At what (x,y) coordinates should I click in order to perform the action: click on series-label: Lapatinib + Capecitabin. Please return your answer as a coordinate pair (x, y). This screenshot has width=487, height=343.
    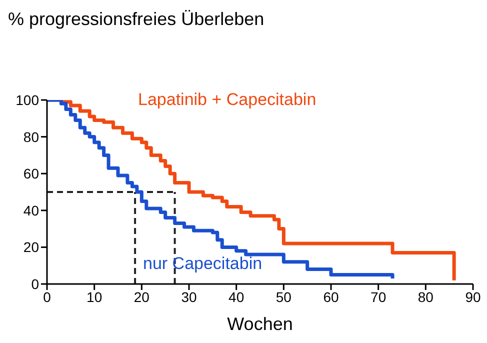
    Looking at the image, I should click on (227, 100).